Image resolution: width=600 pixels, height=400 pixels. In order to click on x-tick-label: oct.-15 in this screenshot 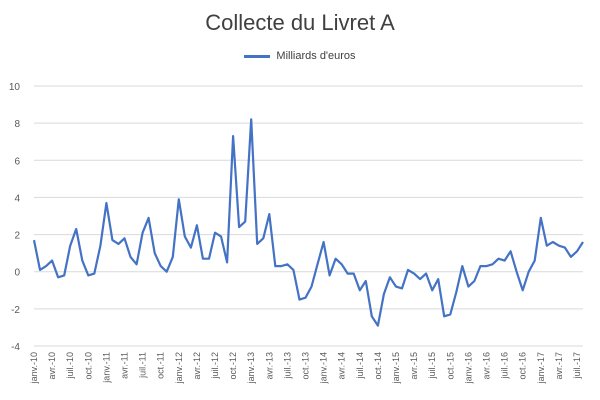, I will do `click(450, 366)`.